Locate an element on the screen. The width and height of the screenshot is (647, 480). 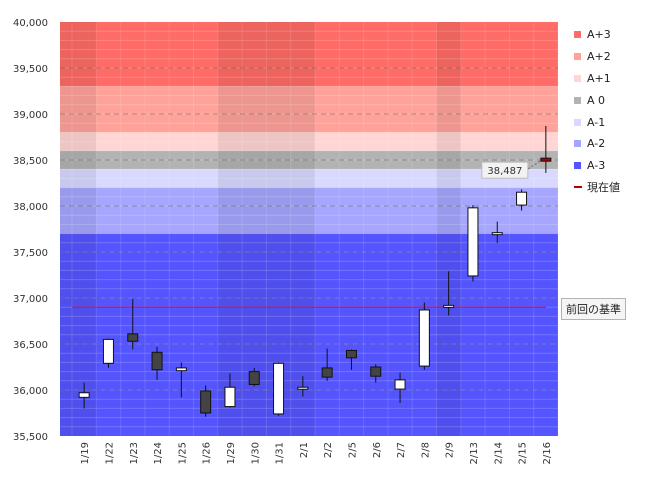
legend-line-swatch is located at coordinates (578, 187).